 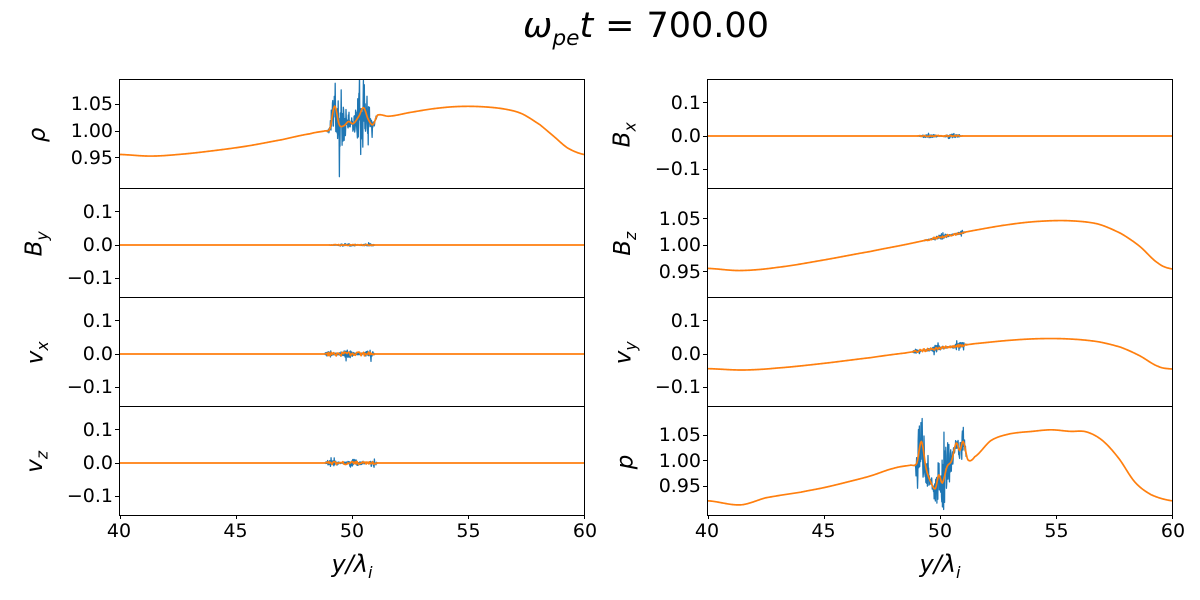 What do you see at coordinates (352, 243) in the screenshot?
I see `plot-canvas-By` at bounding box center [352, 243].